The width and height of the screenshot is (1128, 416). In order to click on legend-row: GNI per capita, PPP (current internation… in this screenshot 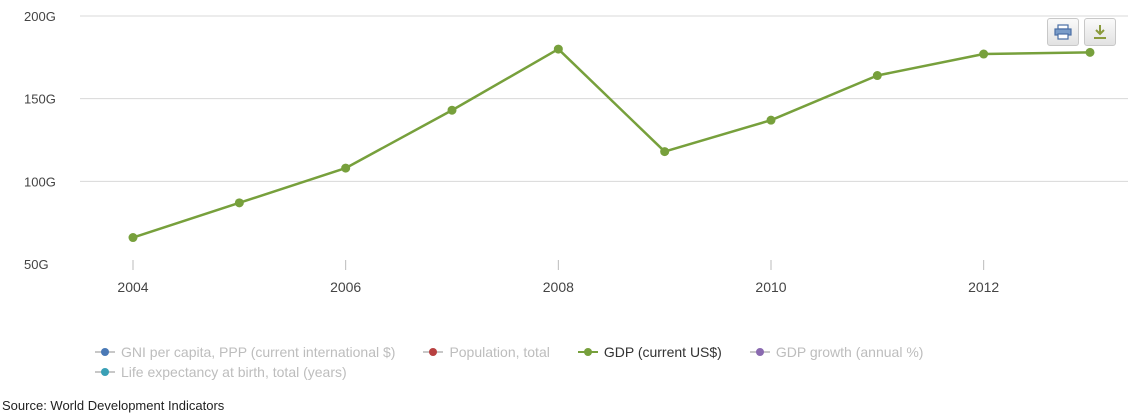, I will do `click(600, 352)`.